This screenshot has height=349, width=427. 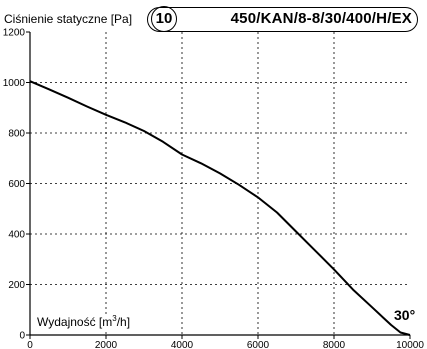 What do you see at coordinates (123, 322) in the screenshot?
I see `x-axis-label-suffix: /h]` at bounding box center [123, 322].